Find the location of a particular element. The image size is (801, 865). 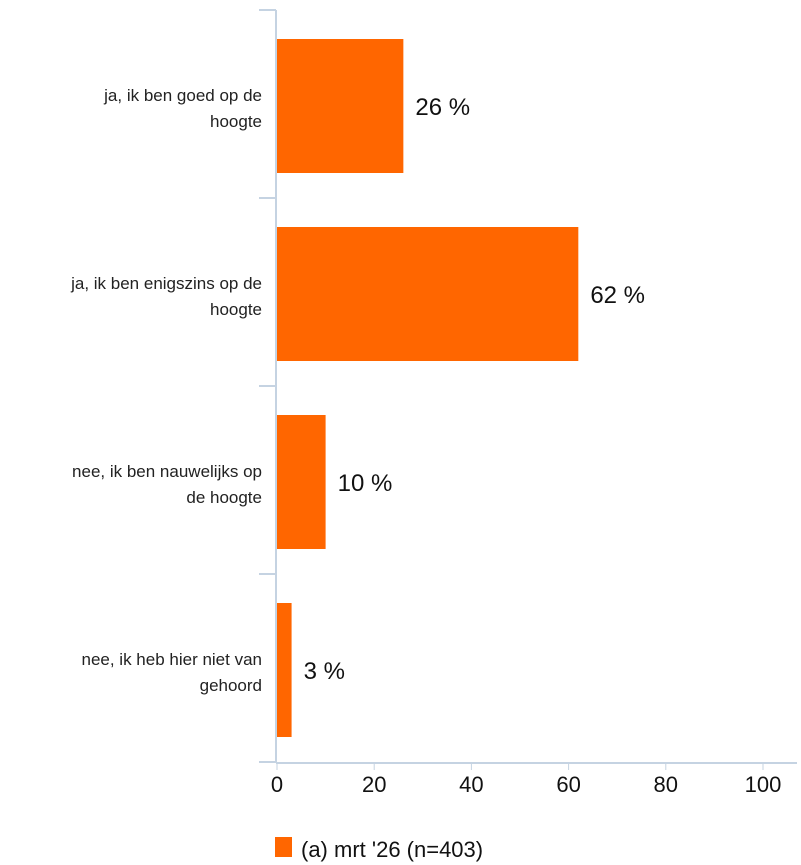

x-tick-label: 20 is located at coordinates (374, 784).